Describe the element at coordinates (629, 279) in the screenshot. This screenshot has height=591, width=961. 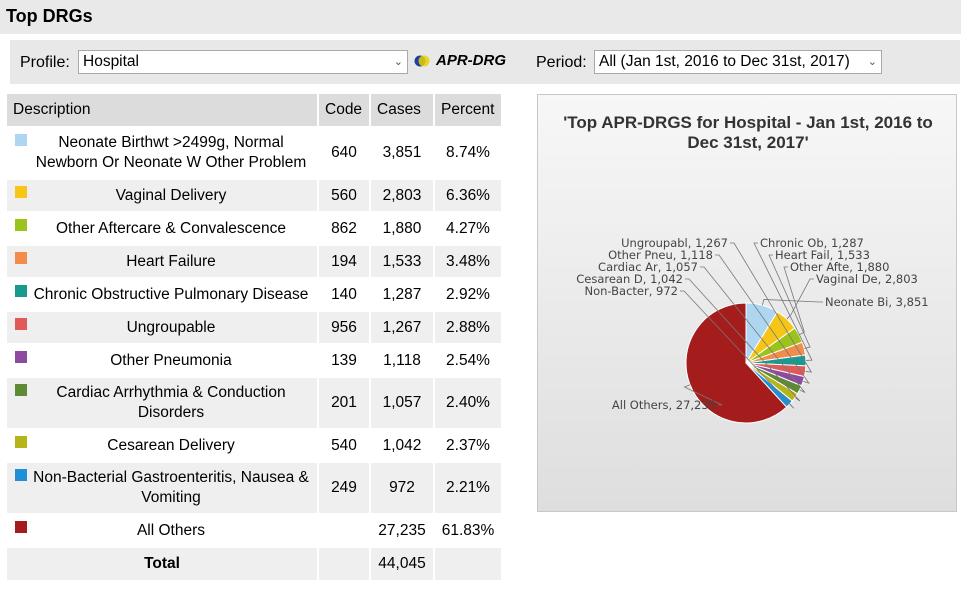
I see `pie-slice-label: Cesarean D, 1,042` at that location.